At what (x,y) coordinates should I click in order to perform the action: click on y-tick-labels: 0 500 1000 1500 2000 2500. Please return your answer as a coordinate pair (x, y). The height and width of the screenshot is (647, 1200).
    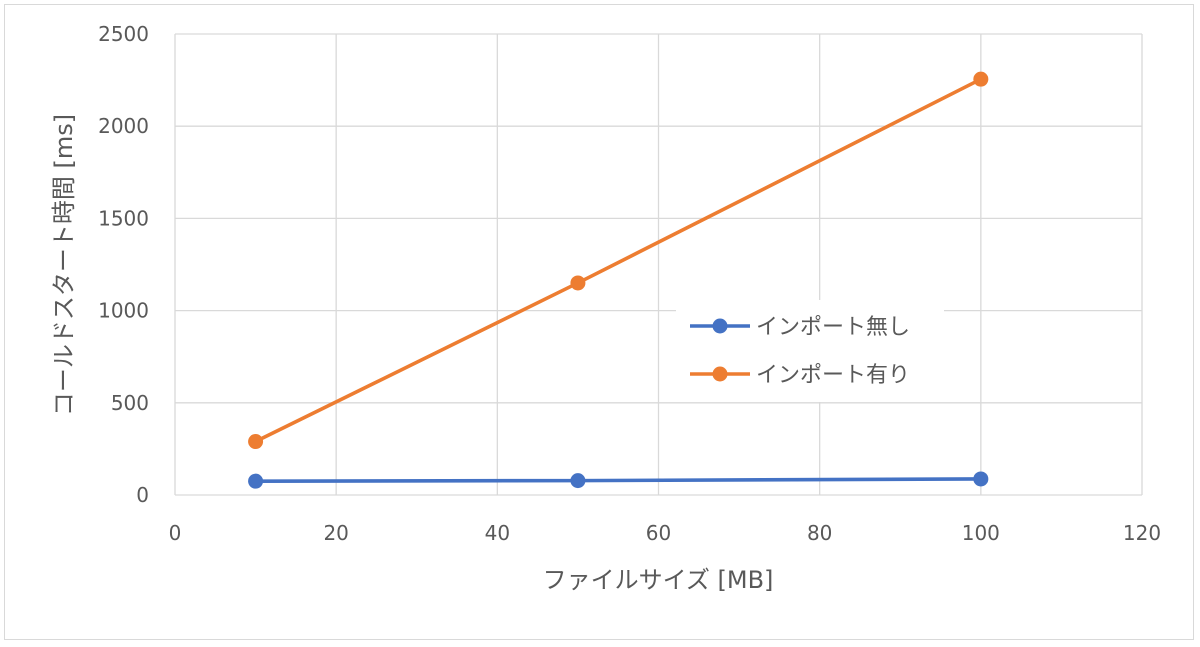
    Looking at the image, I should click on (123, 264).